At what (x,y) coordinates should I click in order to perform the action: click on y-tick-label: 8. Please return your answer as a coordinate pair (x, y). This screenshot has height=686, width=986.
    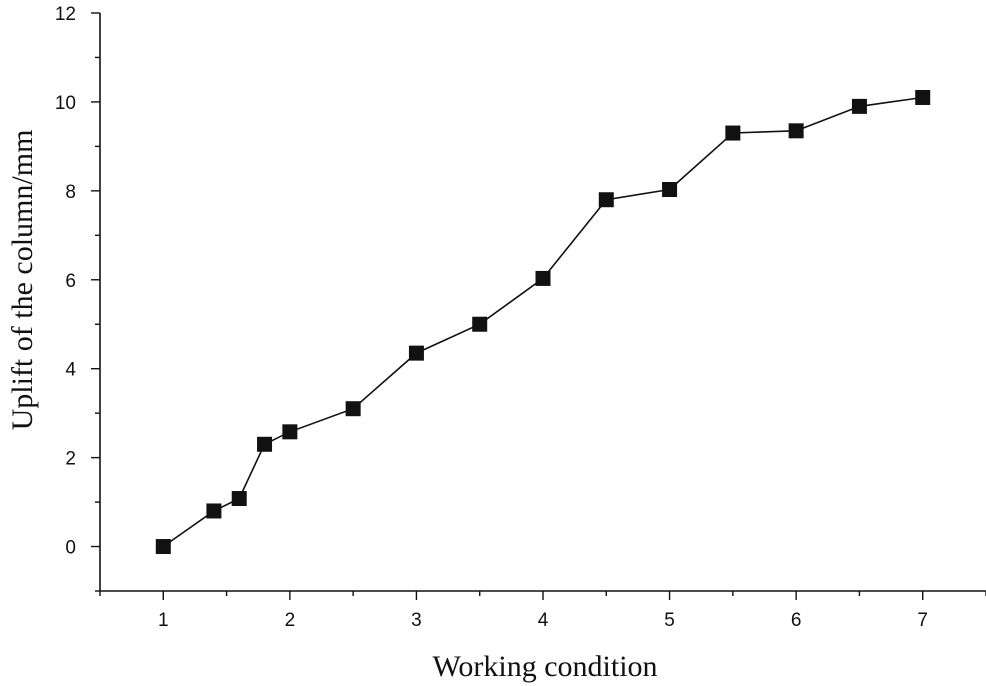
    Looking at the image, I should click on (70, 192).